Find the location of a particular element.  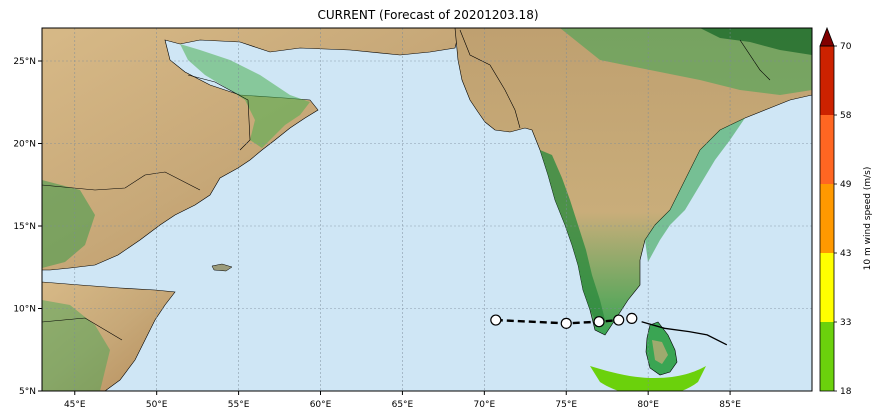

lat-tick-label: 25°N is located at coordinates (24, 62).